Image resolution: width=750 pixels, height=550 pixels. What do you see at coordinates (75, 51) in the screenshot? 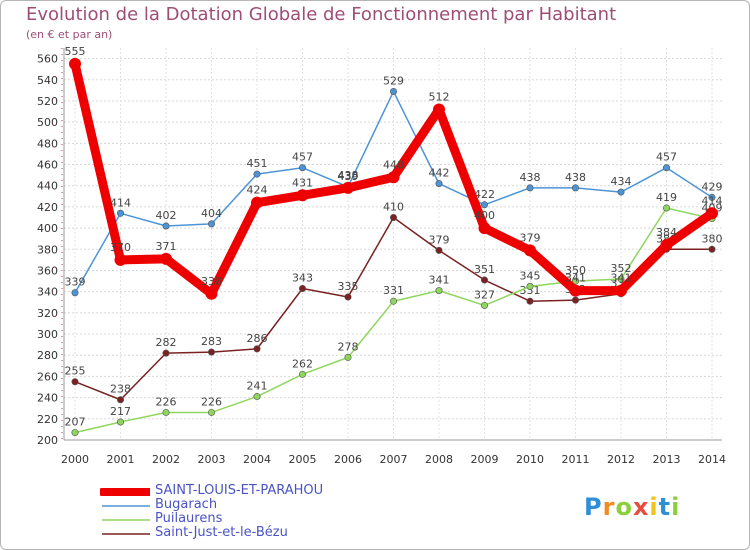
I see `data-label-saint-louis-et-parahou: 555` at bounding box center [75, 51].